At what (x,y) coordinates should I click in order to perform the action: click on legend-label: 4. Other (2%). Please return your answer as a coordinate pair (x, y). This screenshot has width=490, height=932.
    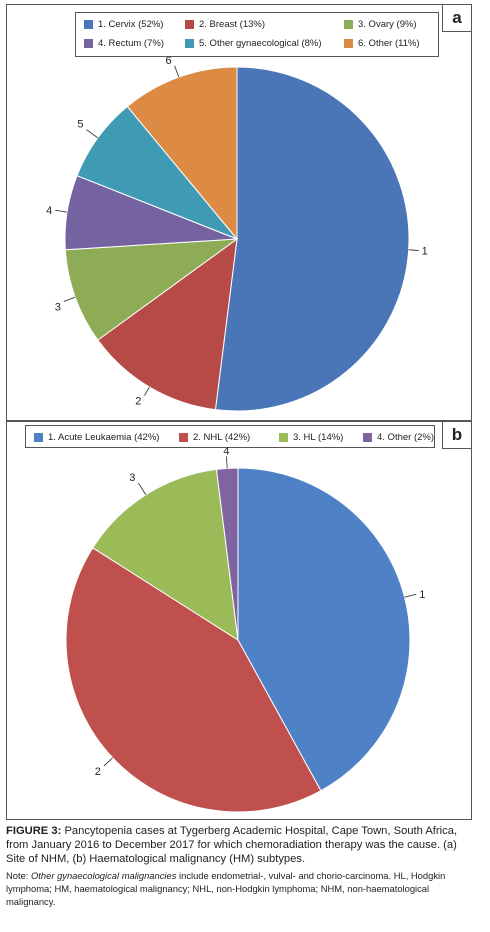
    Looking at the image, I should click on (406, 437).